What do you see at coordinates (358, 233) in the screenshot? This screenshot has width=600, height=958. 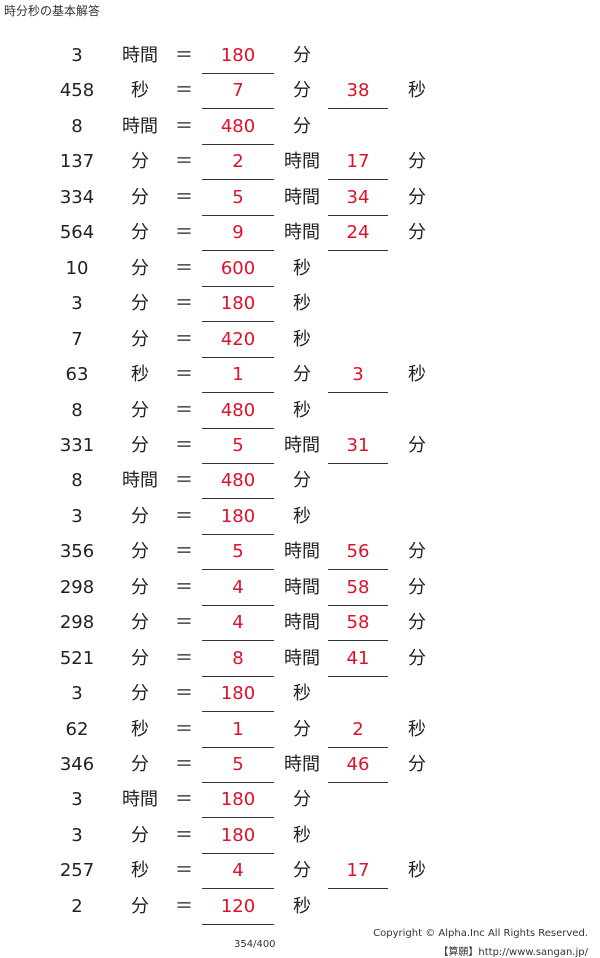 I see `second-answer-value: 24` at bounding box center [358, 233].